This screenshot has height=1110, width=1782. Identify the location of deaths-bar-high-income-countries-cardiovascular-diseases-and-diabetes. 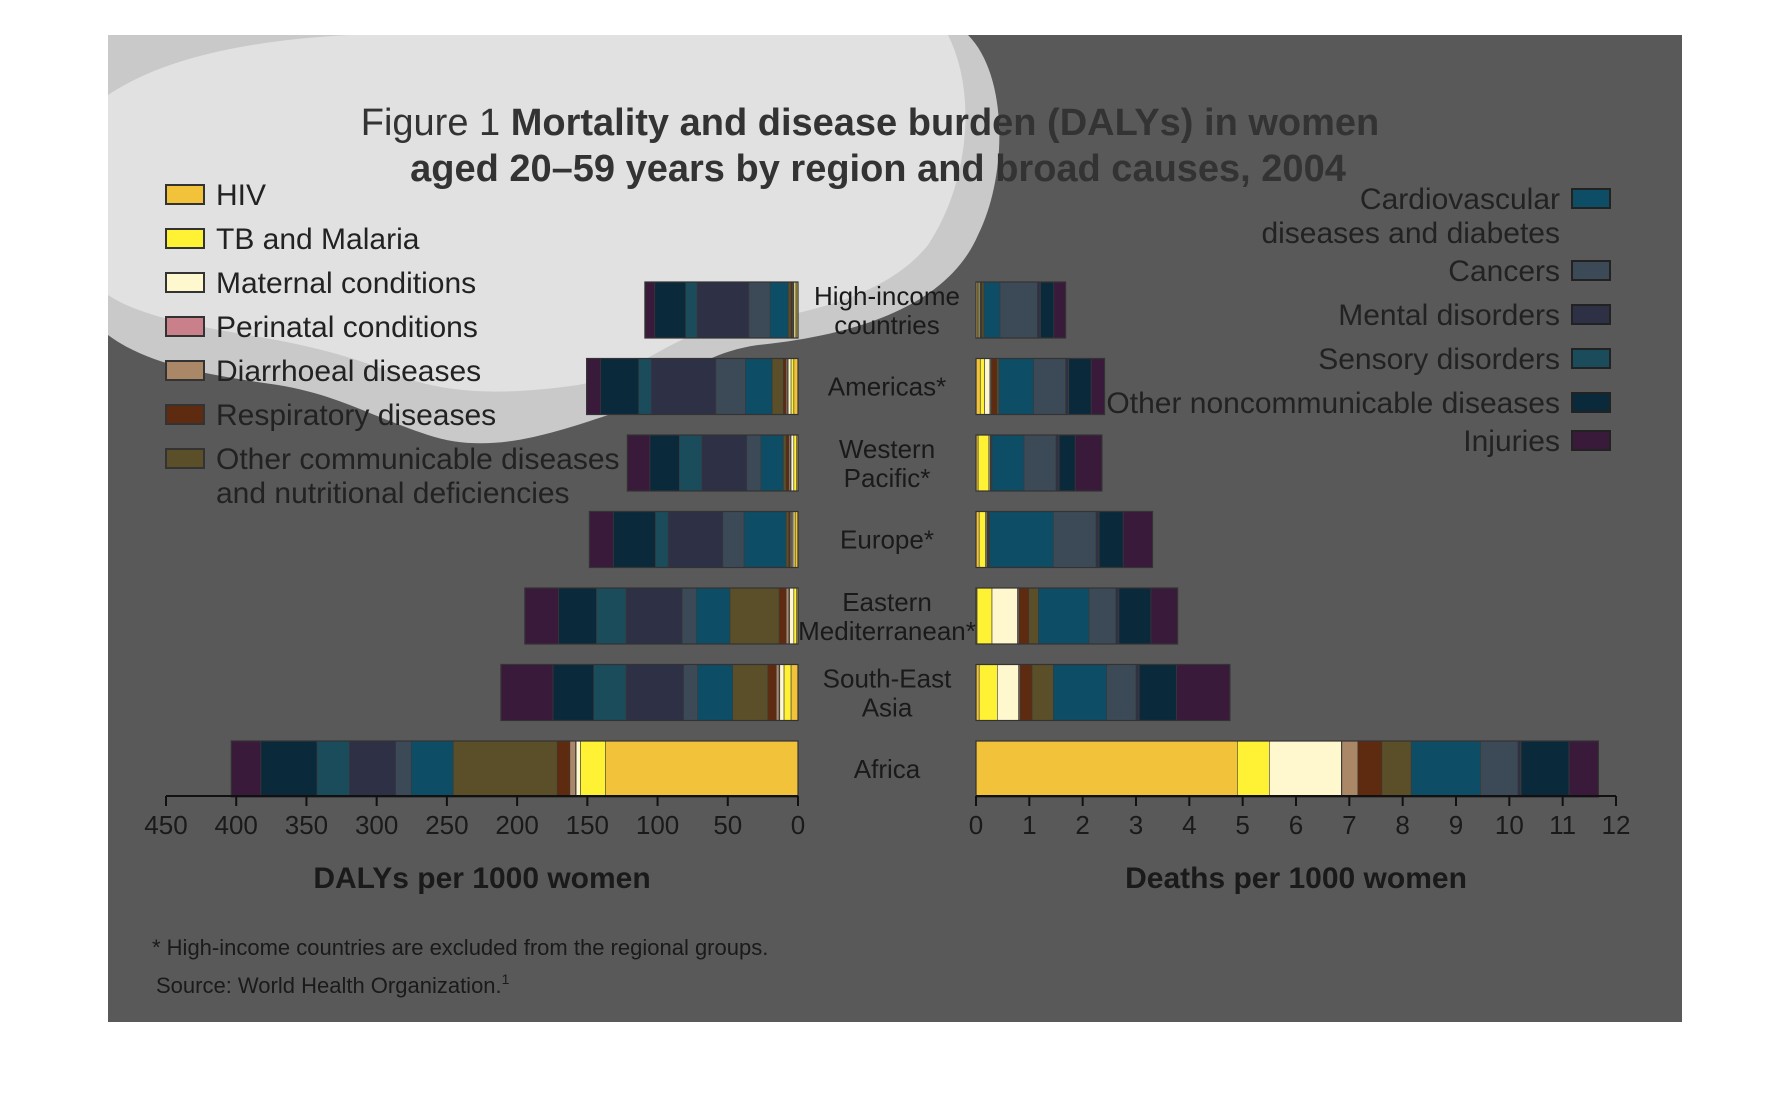
(992, 310).